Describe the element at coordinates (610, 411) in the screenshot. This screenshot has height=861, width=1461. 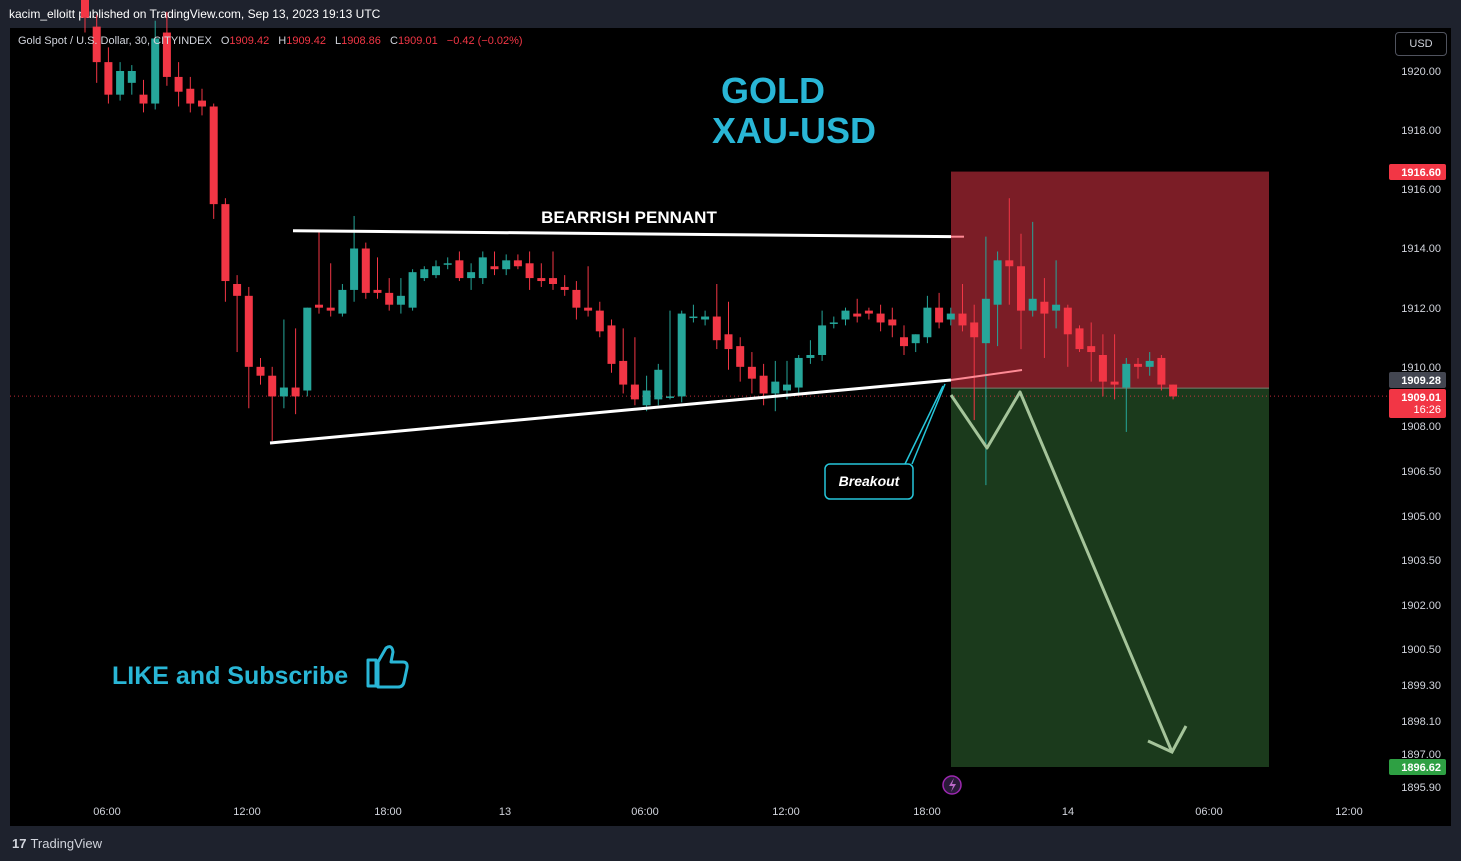
I see `pennant-bottom-line` at that location.